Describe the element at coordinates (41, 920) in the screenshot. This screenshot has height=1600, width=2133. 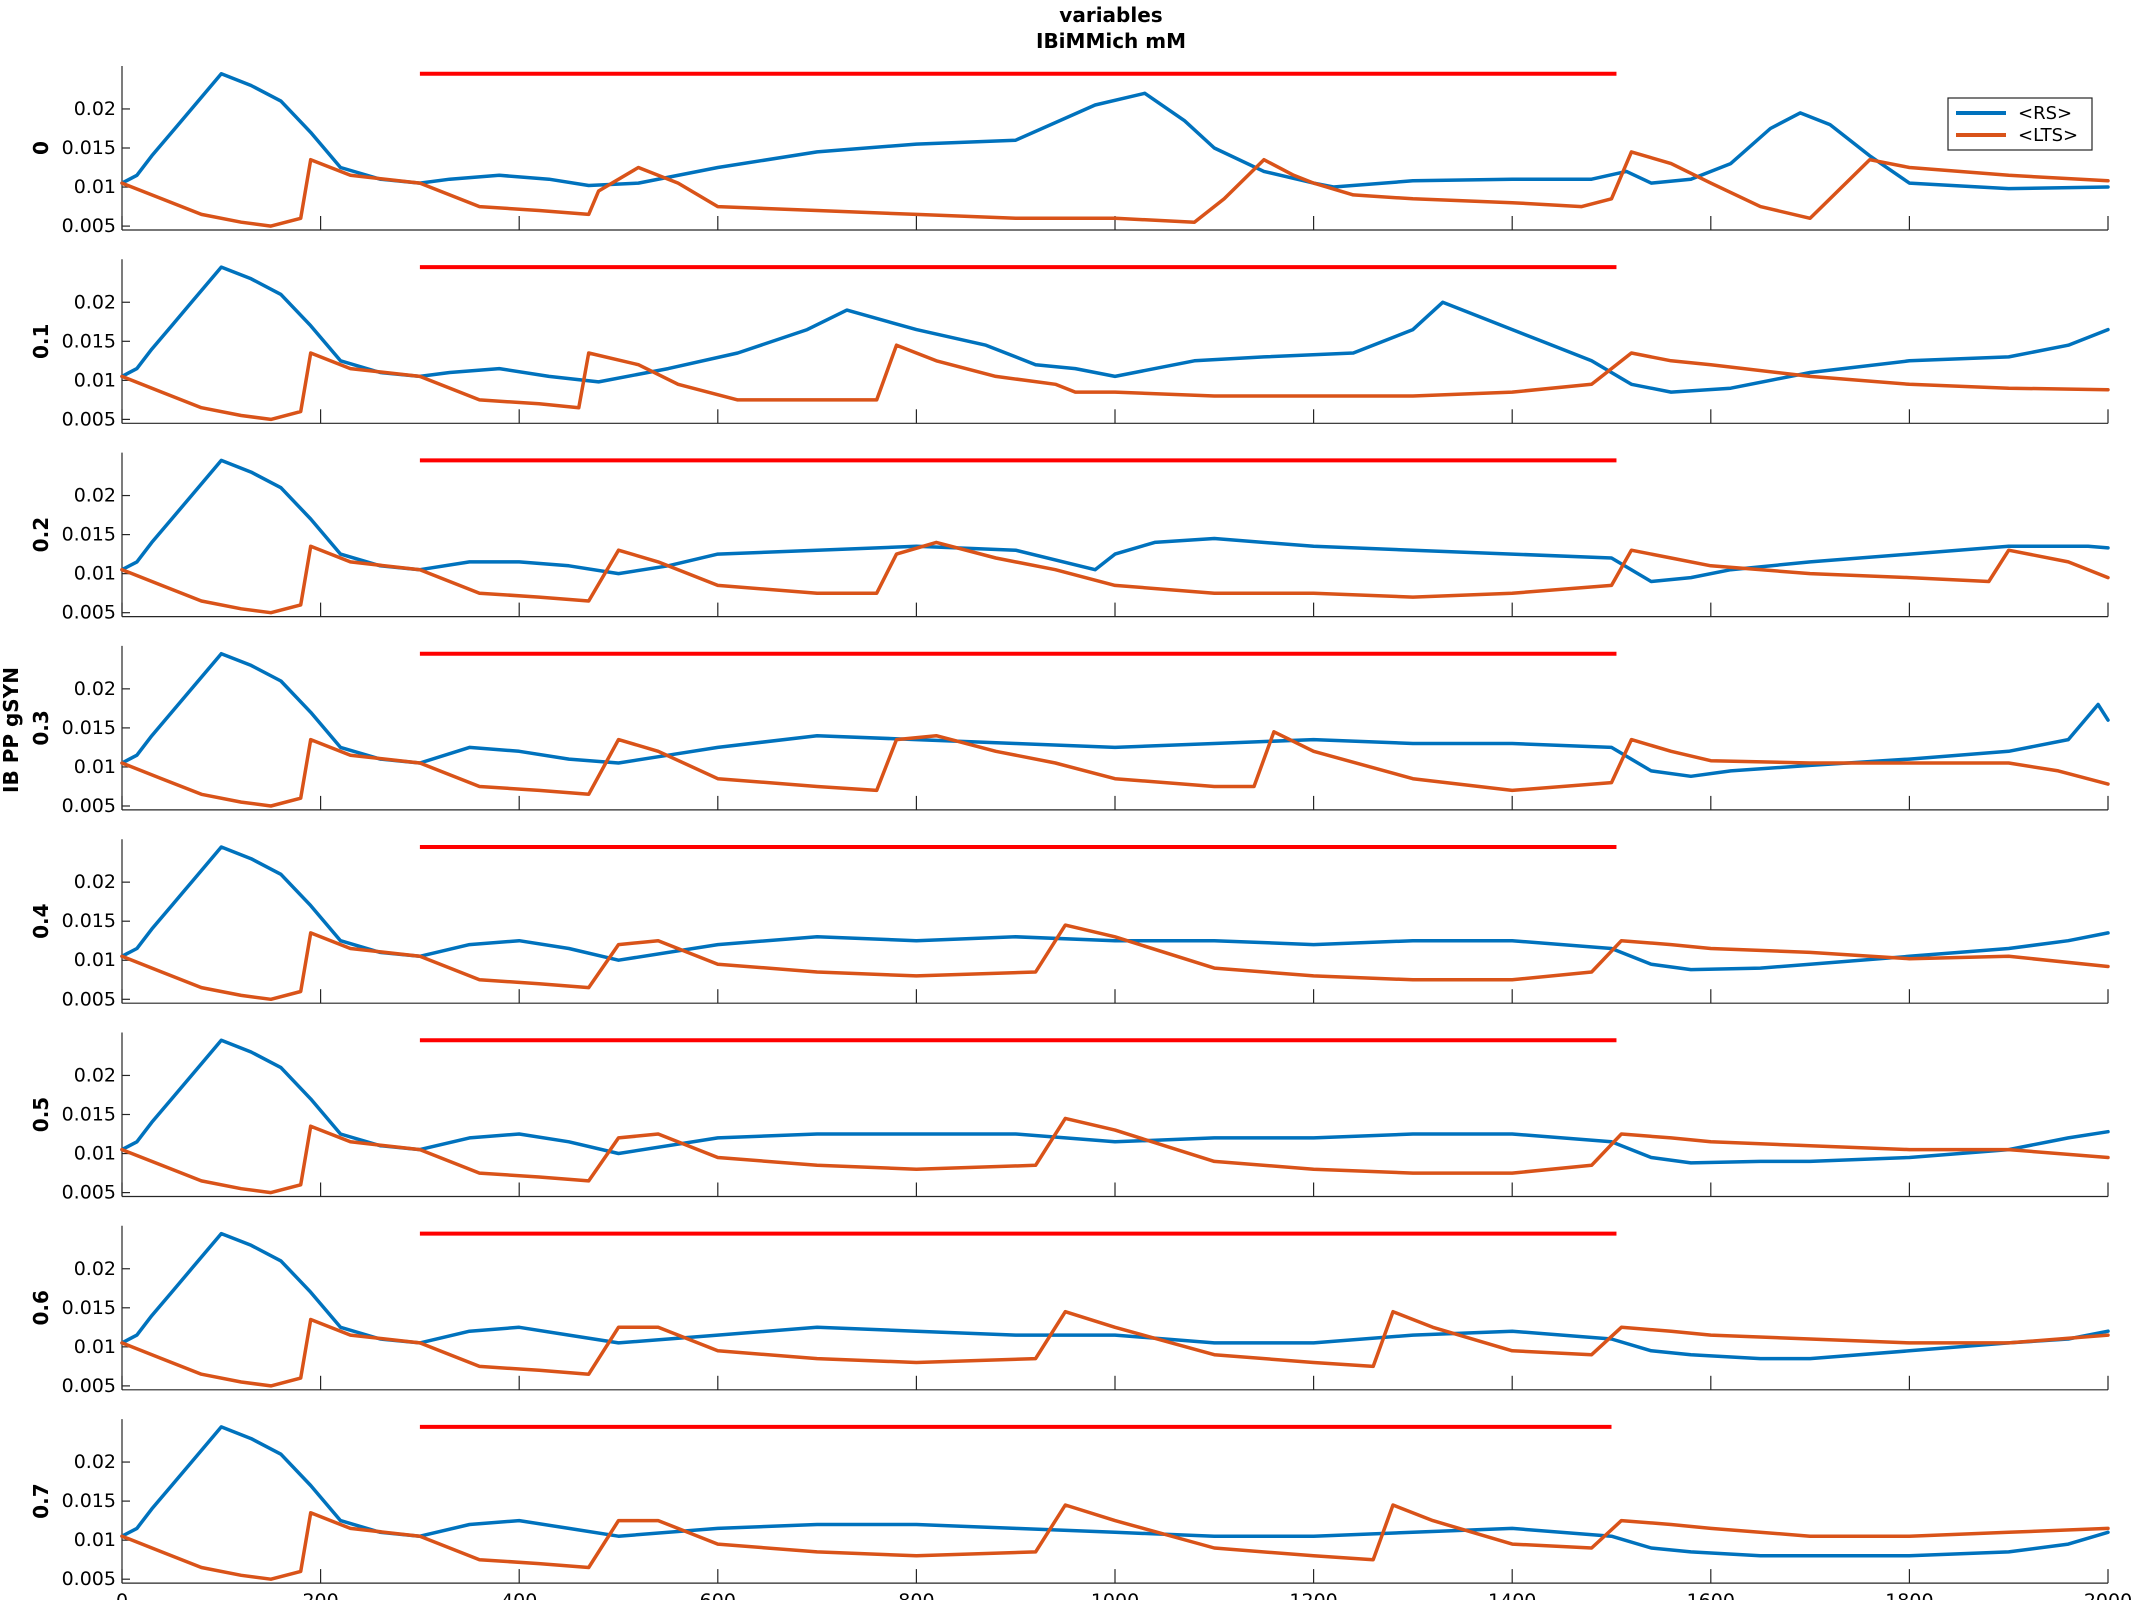
I see `subplot-row-label: 0.4` at that location.